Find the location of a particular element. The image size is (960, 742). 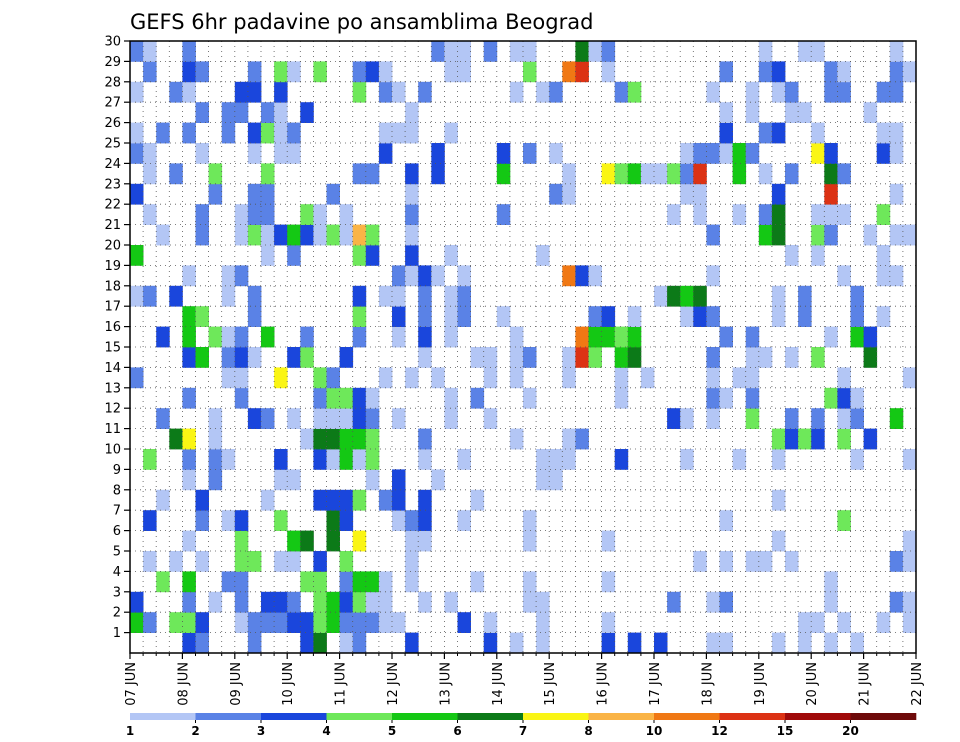

y-tick-label: 2 is located at coordinates (117, 613).